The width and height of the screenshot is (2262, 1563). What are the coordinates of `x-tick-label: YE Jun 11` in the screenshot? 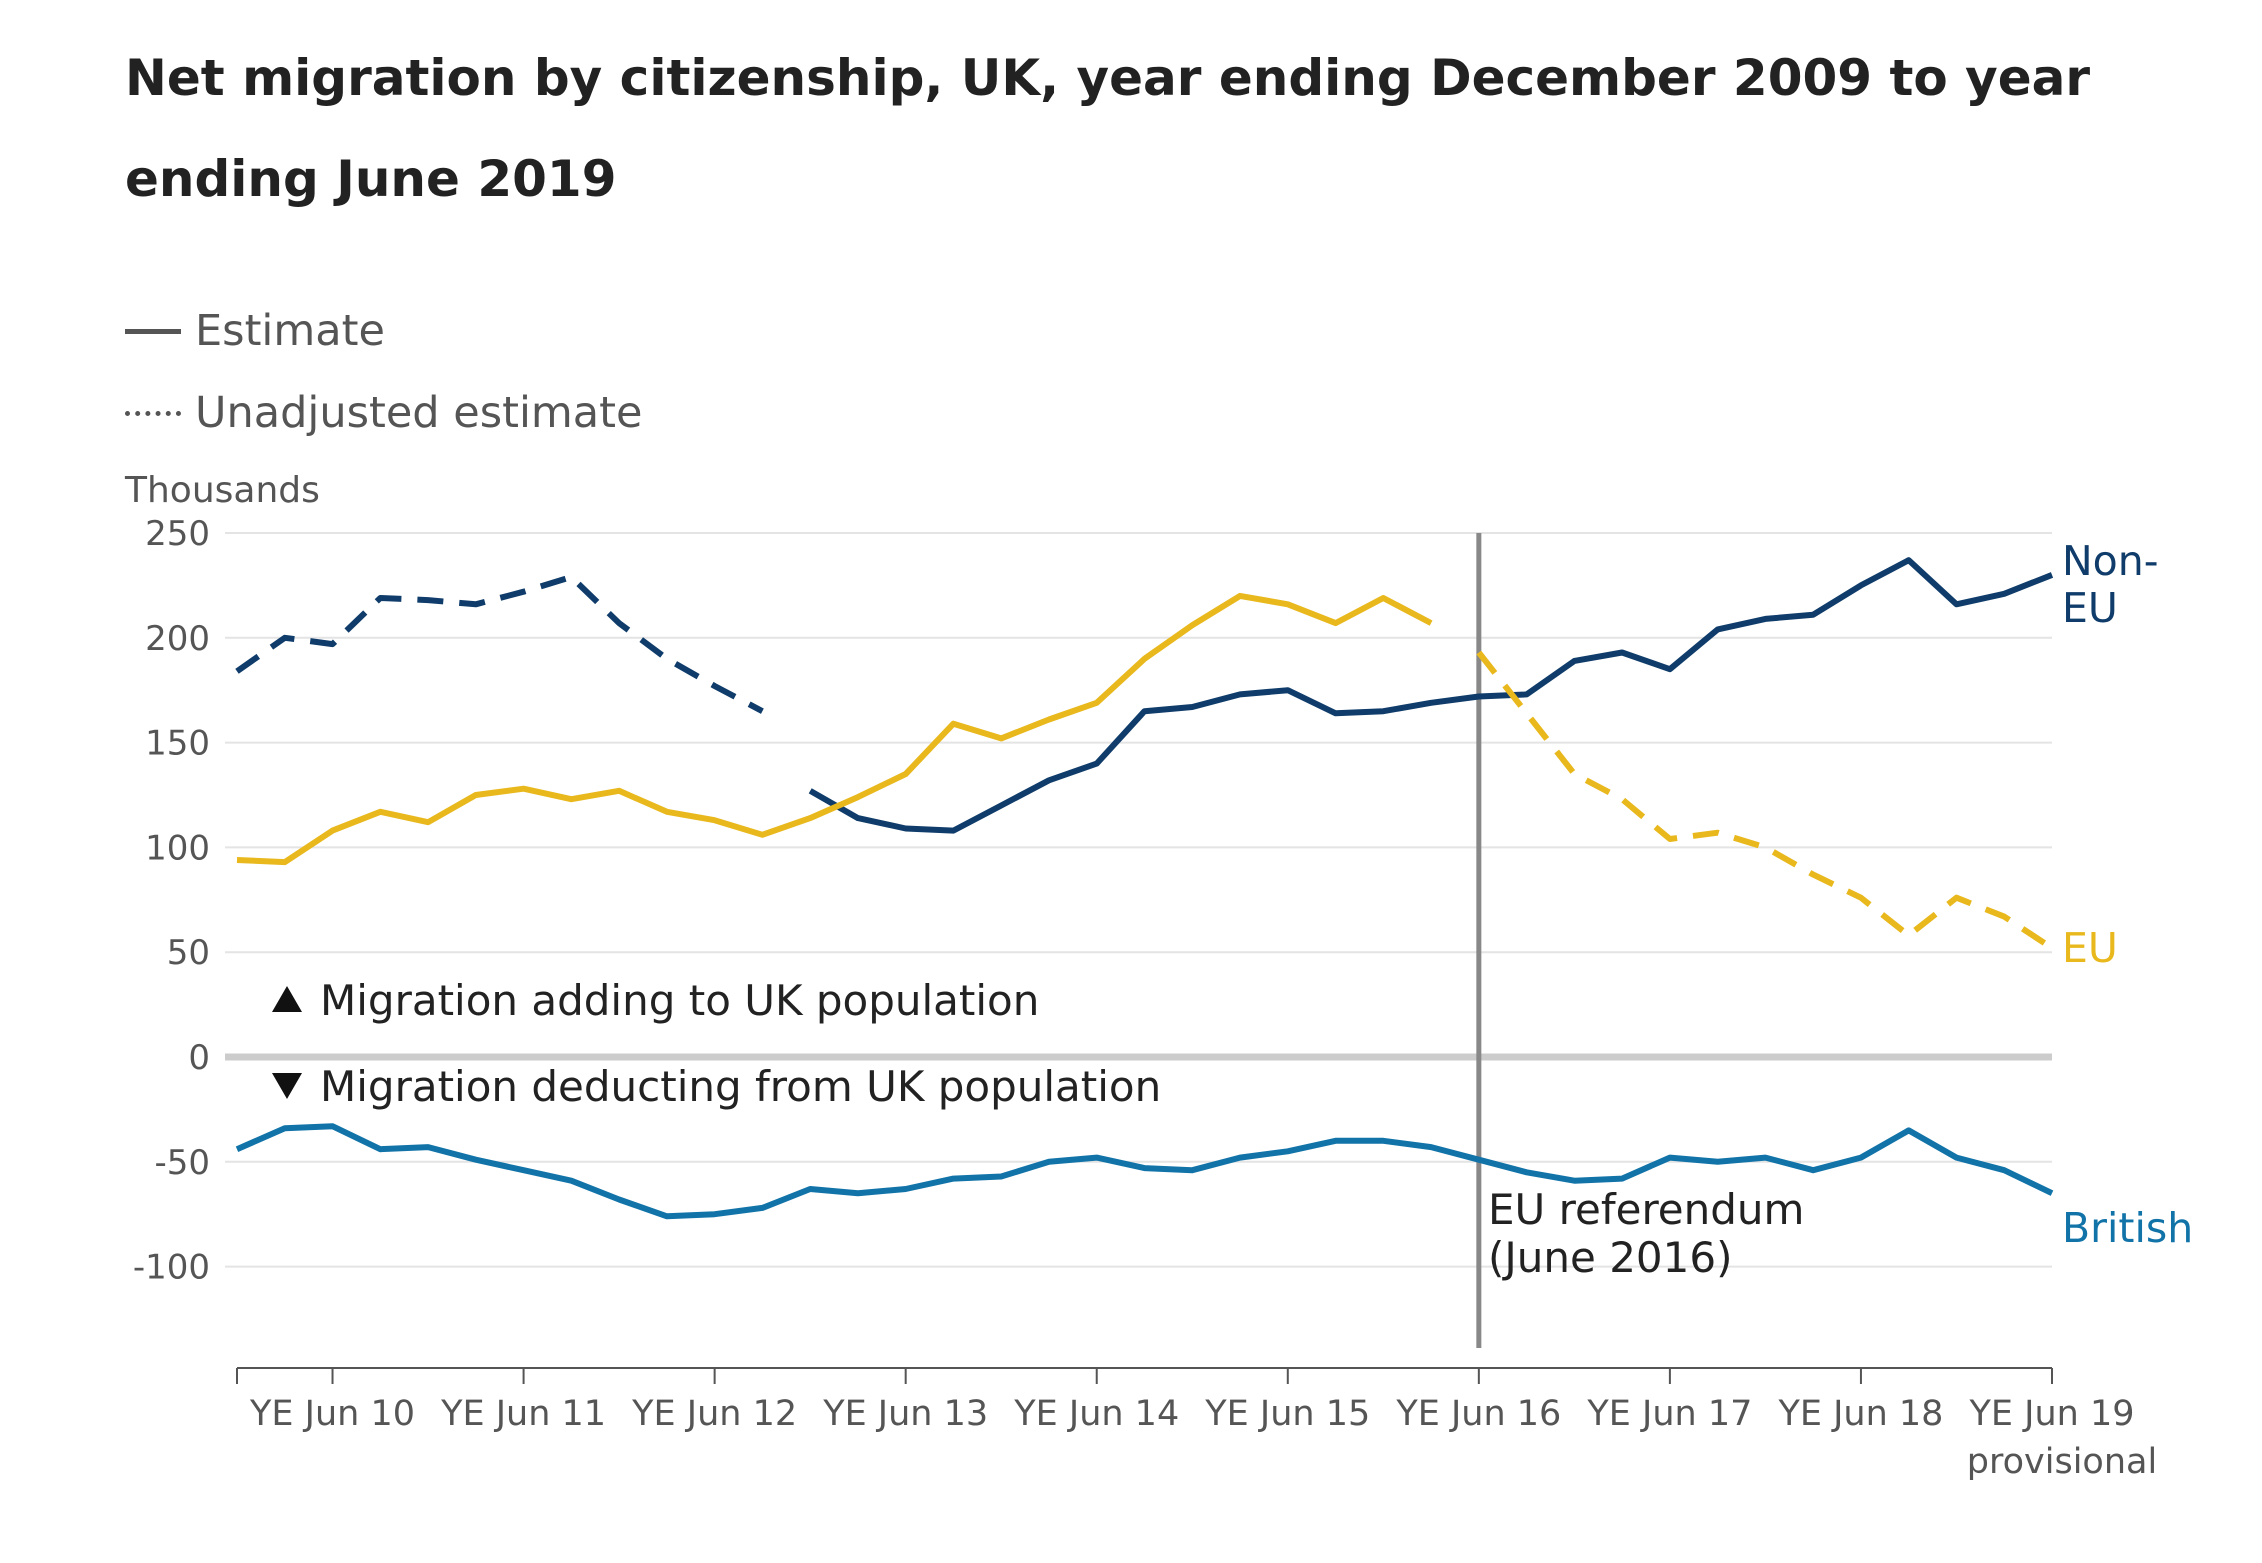 It's located at (523, 1414).